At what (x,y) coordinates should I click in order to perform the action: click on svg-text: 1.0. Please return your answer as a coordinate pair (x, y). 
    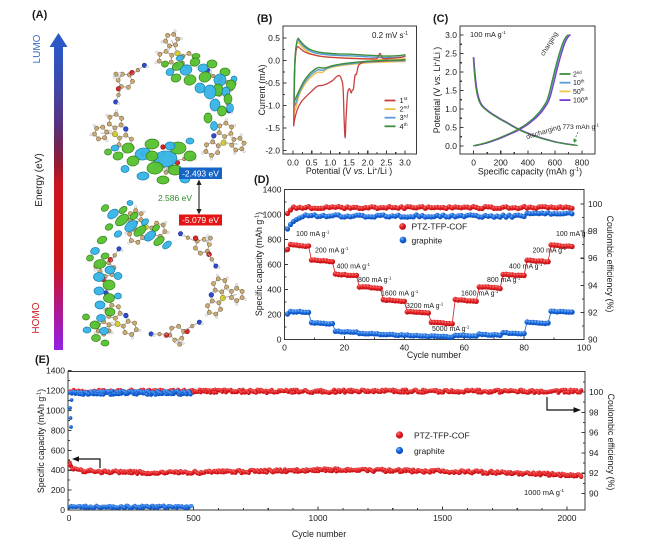
    Looking at the image, I should click on (451, 109).